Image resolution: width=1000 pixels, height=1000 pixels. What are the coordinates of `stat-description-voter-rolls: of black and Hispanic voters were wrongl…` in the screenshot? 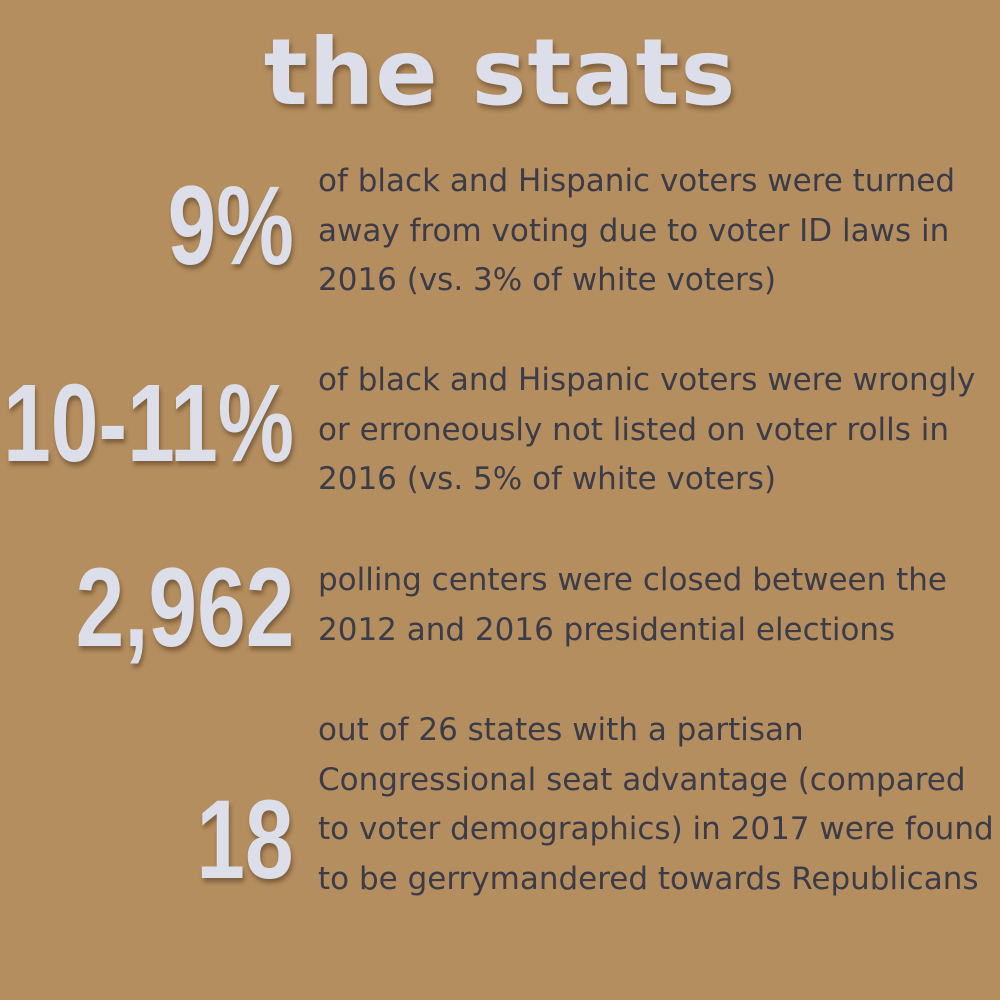 It's located at (647, 429).